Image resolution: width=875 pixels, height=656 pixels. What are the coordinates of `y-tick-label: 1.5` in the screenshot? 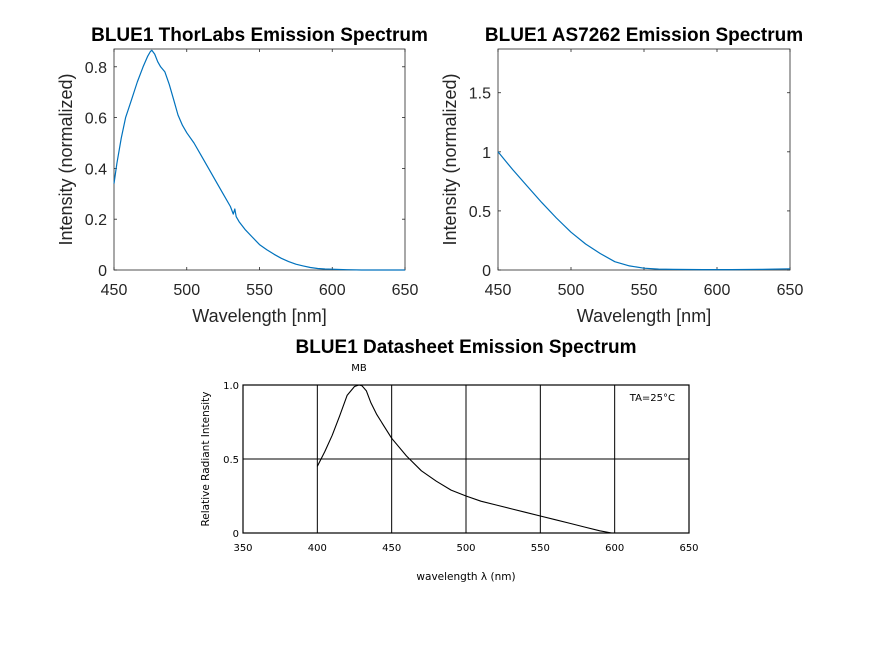 It's located at (480, 94).